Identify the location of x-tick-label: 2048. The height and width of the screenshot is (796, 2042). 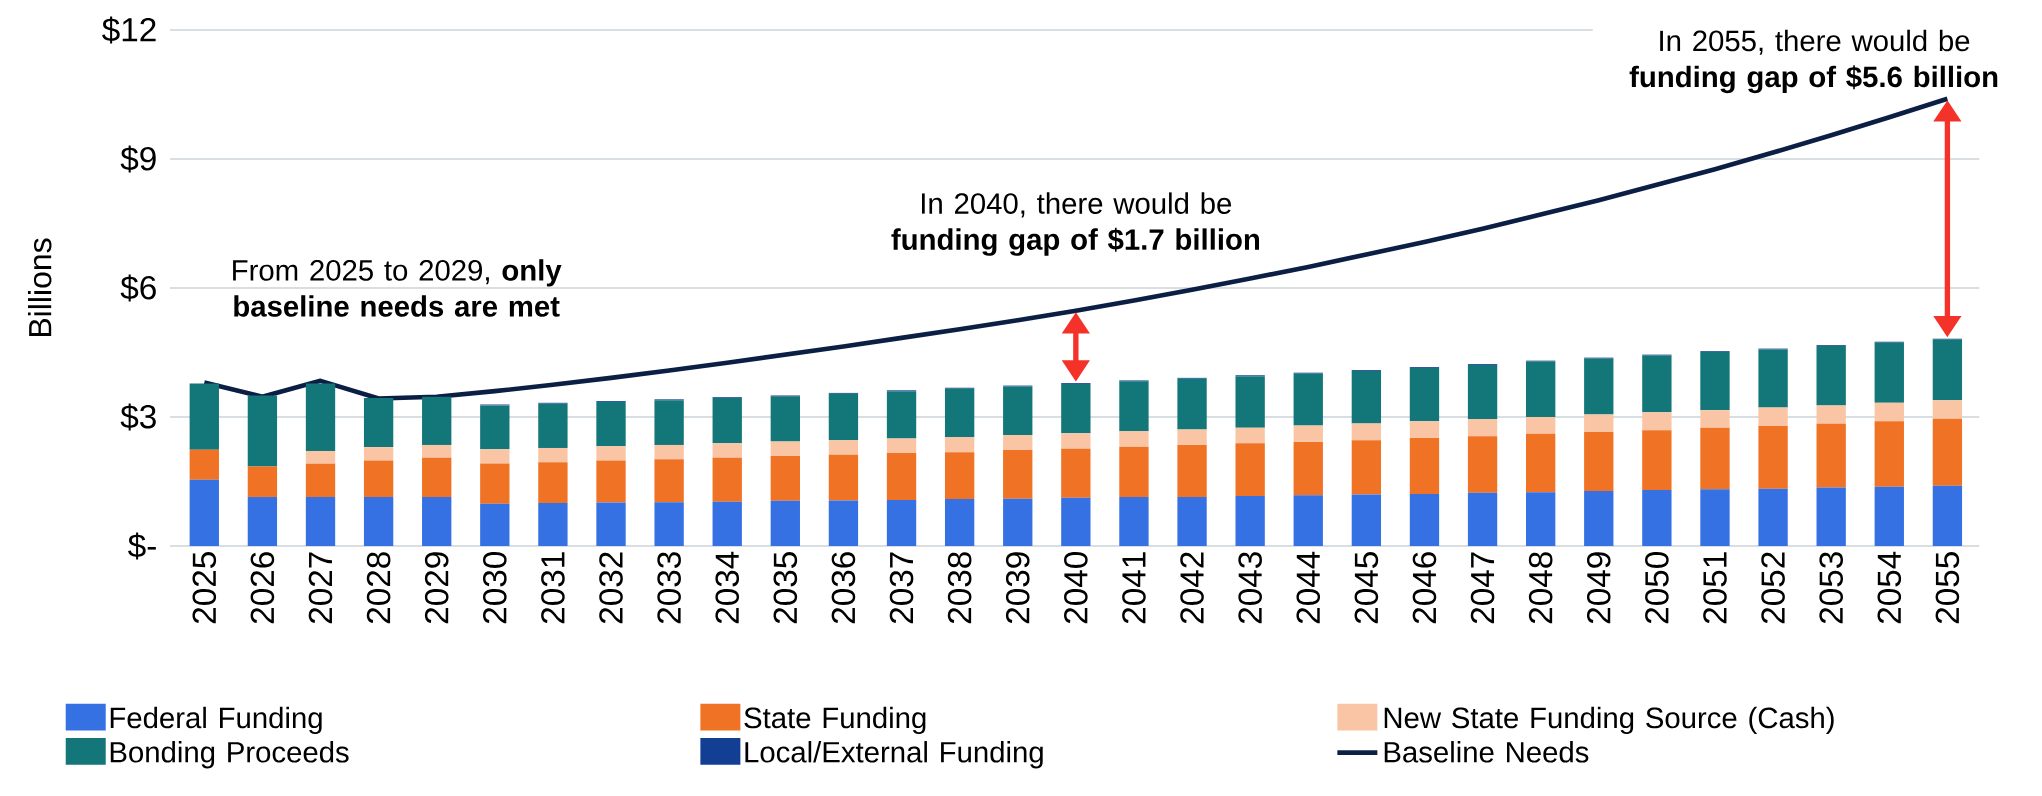
(1540, 588).